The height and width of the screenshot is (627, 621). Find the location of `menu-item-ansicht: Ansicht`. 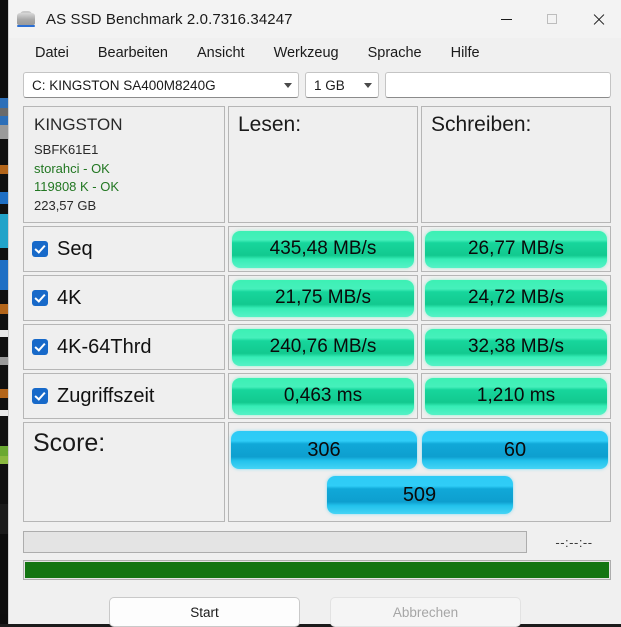

menu-item-ansicht: Ansicht is located at coordinates (221, 53).